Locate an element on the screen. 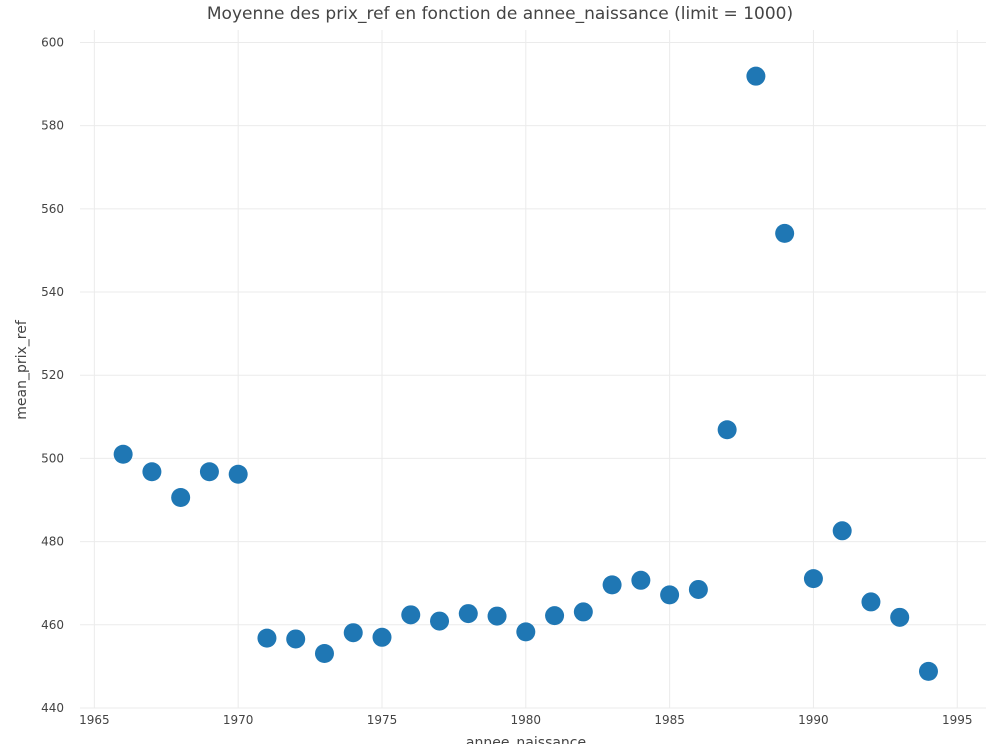  y-tick-label: 480 is located at coordinates (52, 542).